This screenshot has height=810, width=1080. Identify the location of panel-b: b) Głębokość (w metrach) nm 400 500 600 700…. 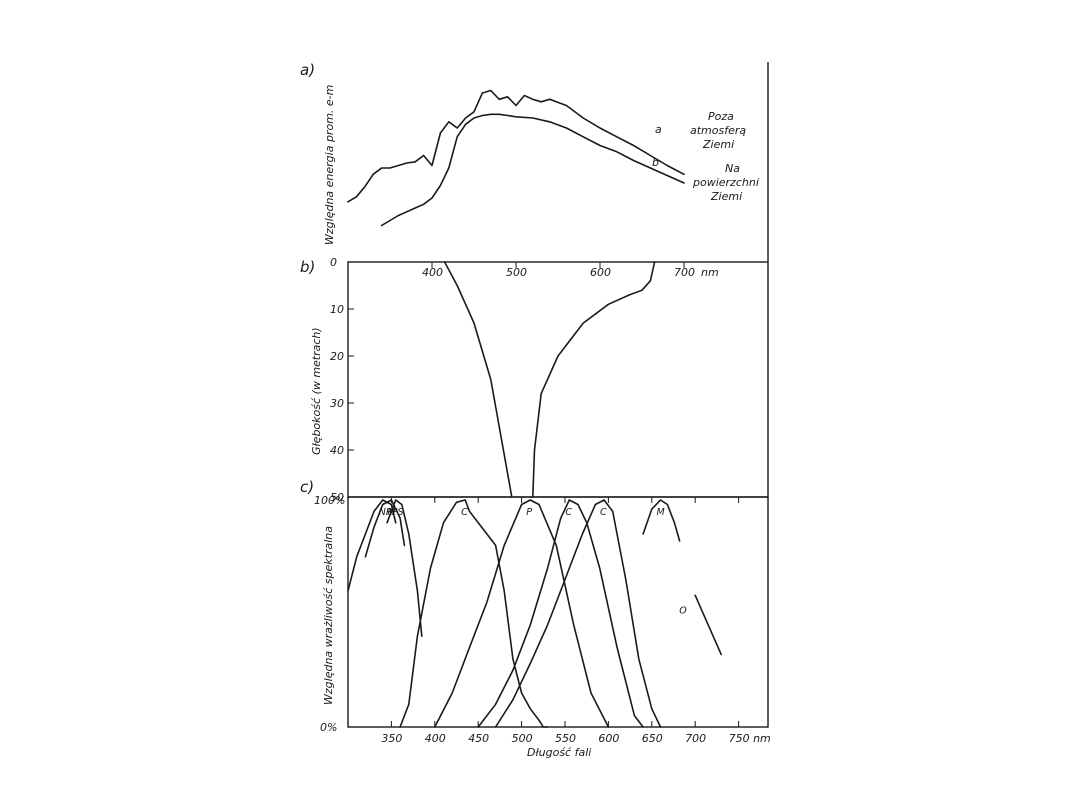
(534, 380).